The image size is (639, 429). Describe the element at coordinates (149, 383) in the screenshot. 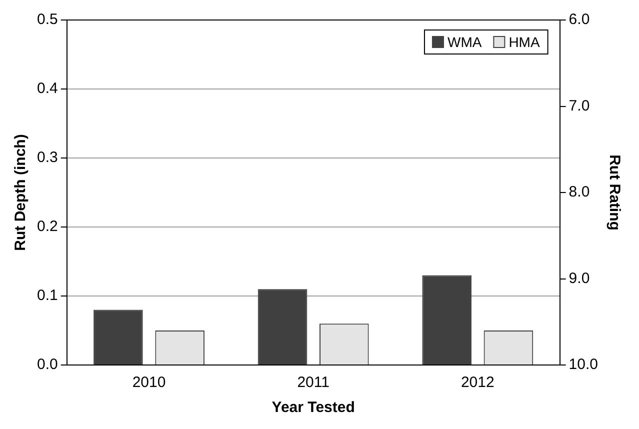

I see `x-tick-label: 2010` at that location.